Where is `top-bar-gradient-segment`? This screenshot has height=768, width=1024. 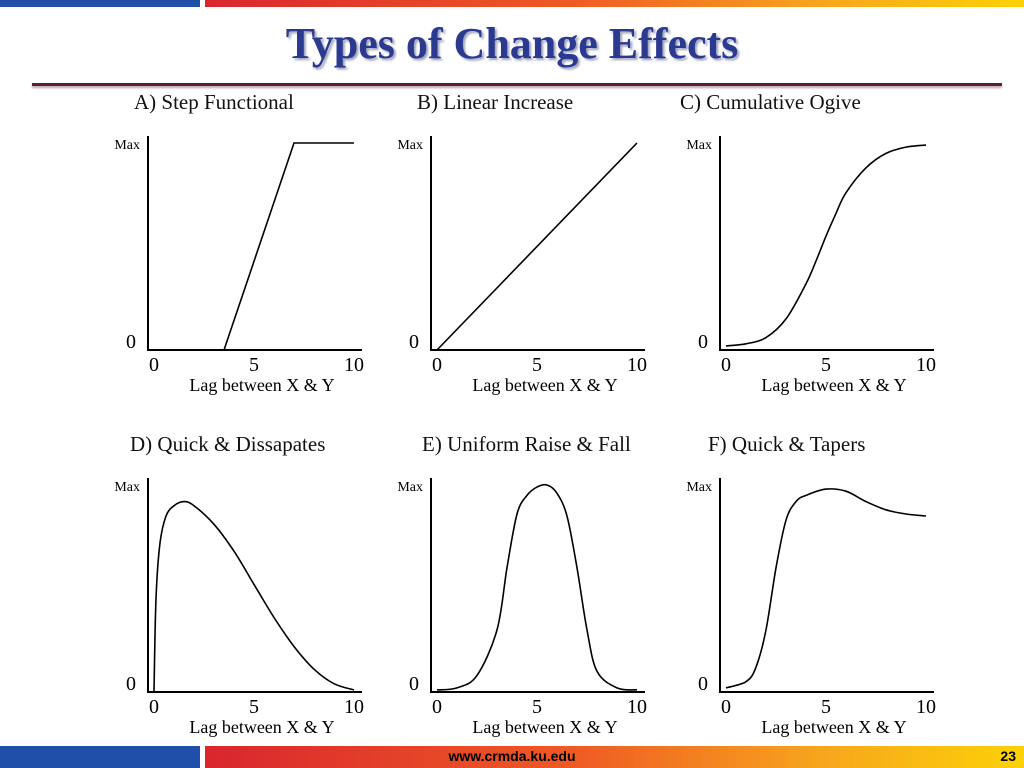 top-bar-gradient-segment is located at coordinates (614, 3).